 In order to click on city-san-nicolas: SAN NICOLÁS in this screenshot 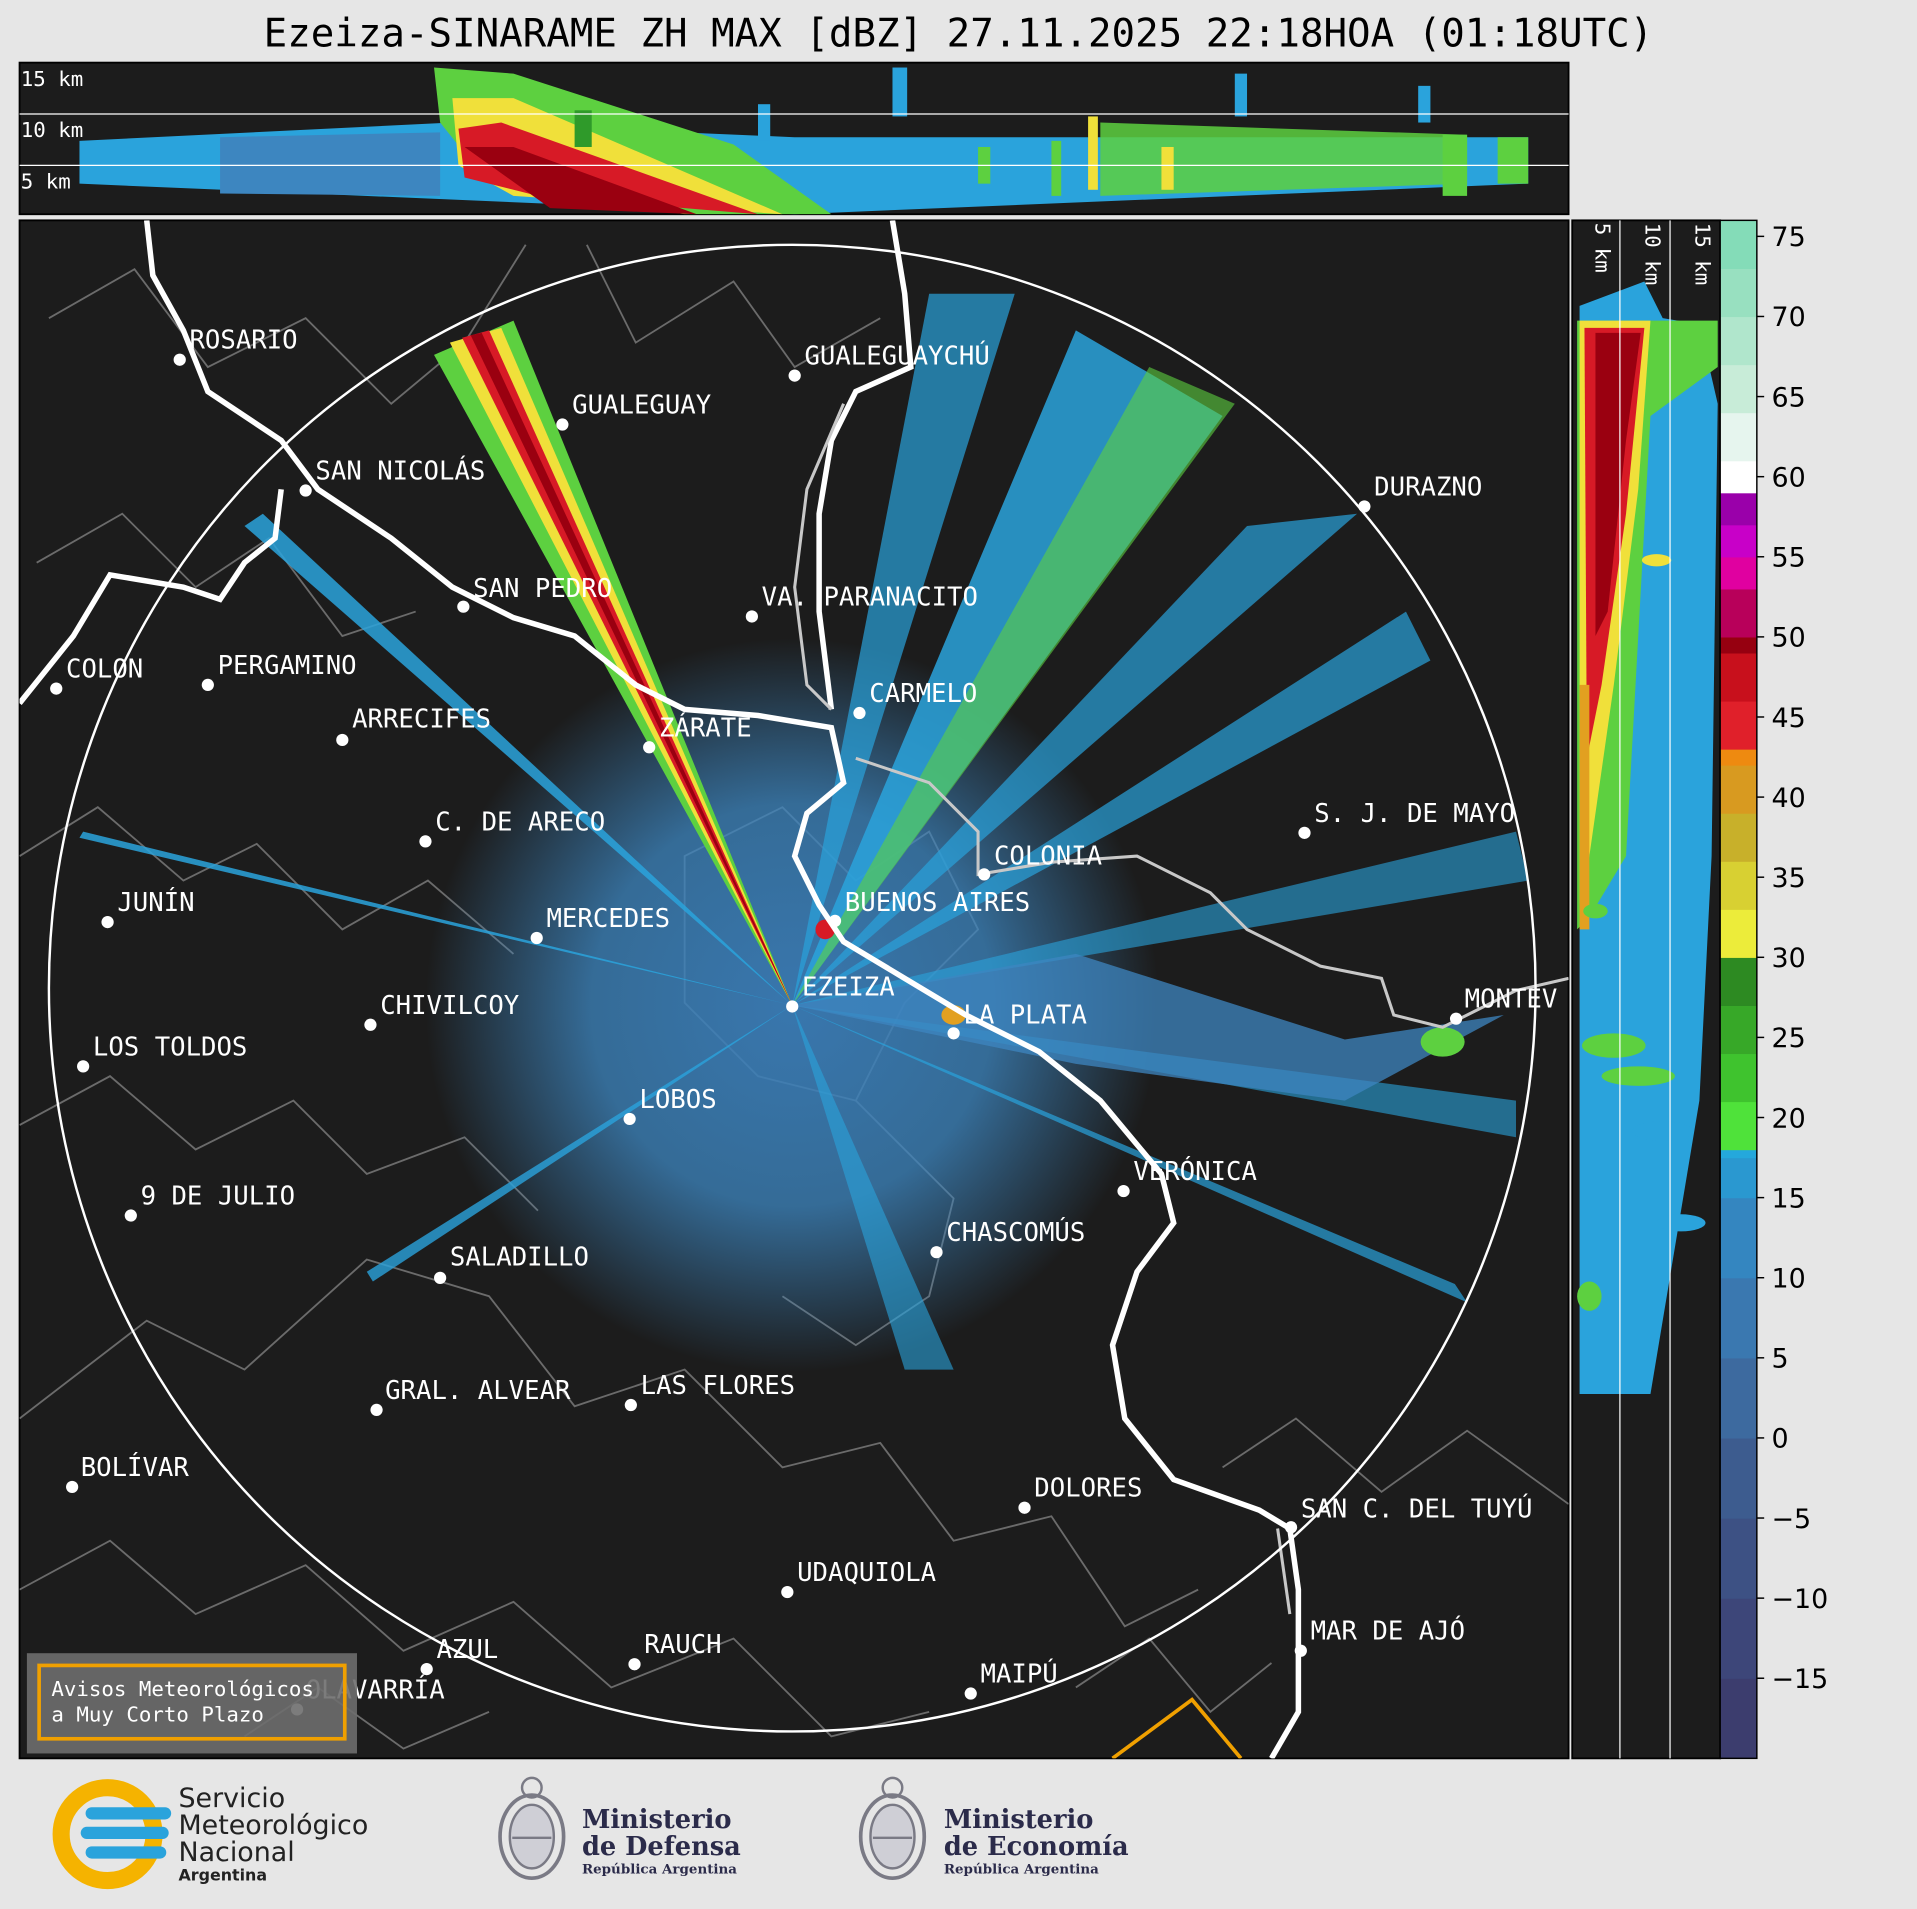, I will do `click(392, 476)`.